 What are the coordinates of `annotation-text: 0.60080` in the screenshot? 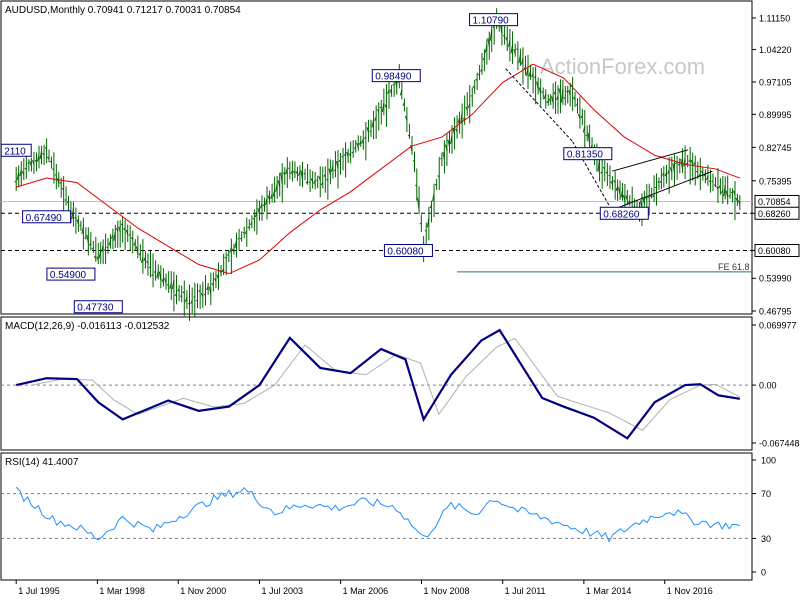 It's located at (405, 252).